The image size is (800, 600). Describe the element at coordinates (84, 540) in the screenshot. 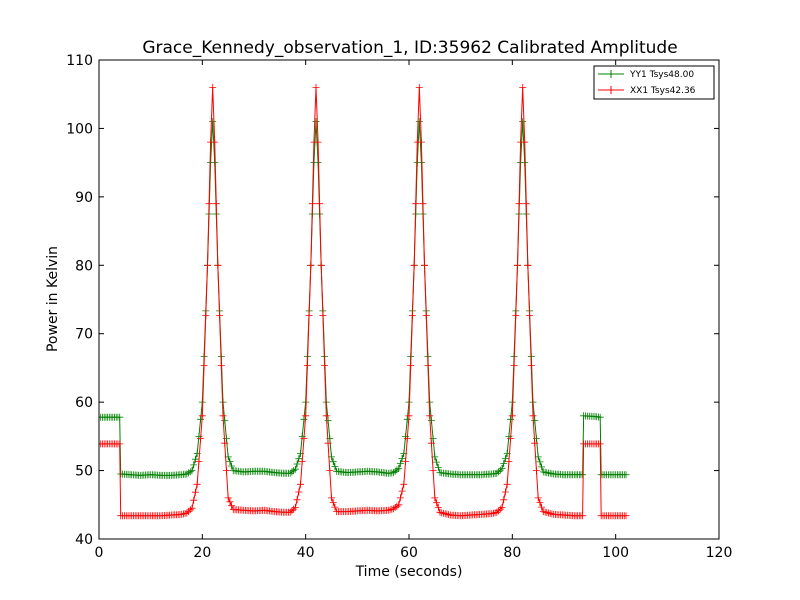

I see `y-tick-label: 40` at that location.